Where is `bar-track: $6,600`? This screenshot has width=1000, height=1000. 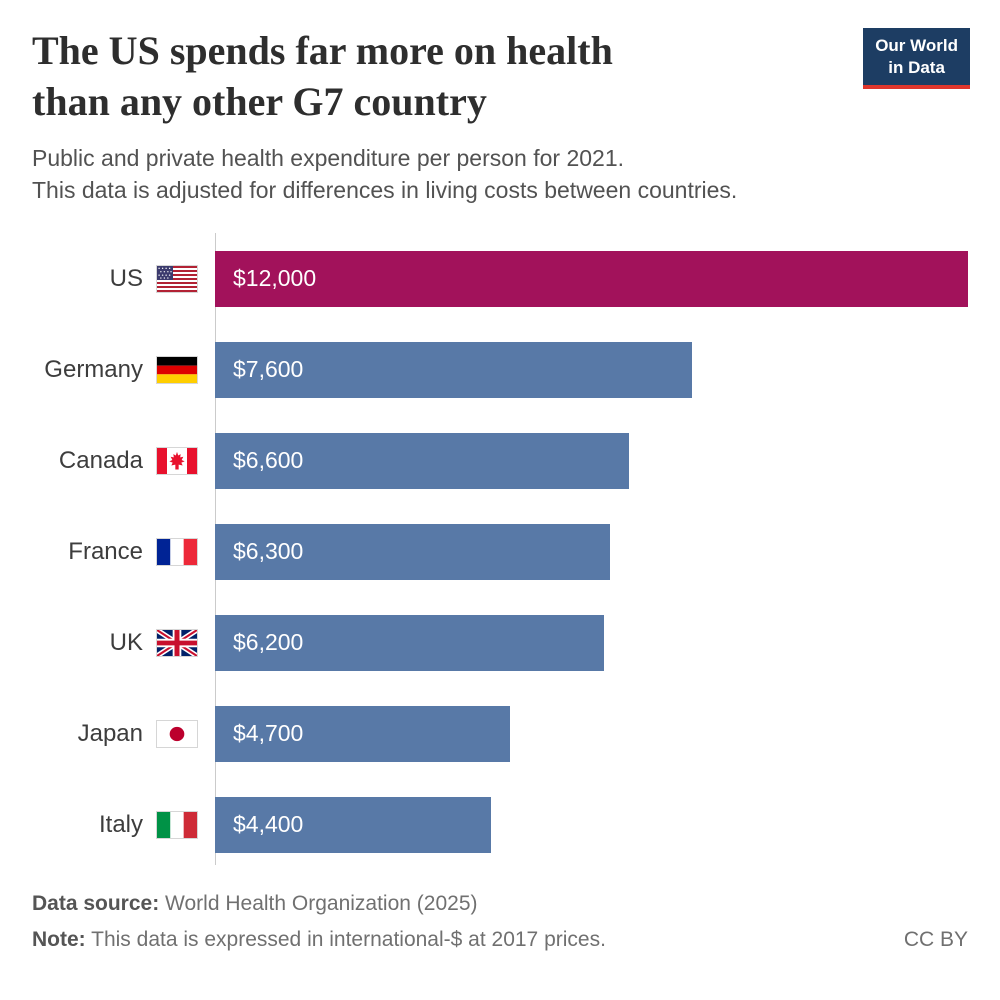
bar-track: $6,600 is located at coordinates (591, 460).